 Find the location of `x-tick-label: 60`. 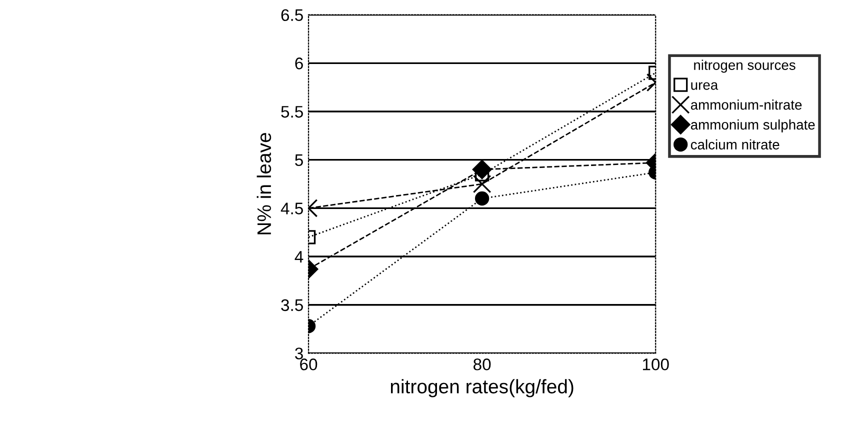

x-tick-label: 60 is located at coordinates (309, 364).